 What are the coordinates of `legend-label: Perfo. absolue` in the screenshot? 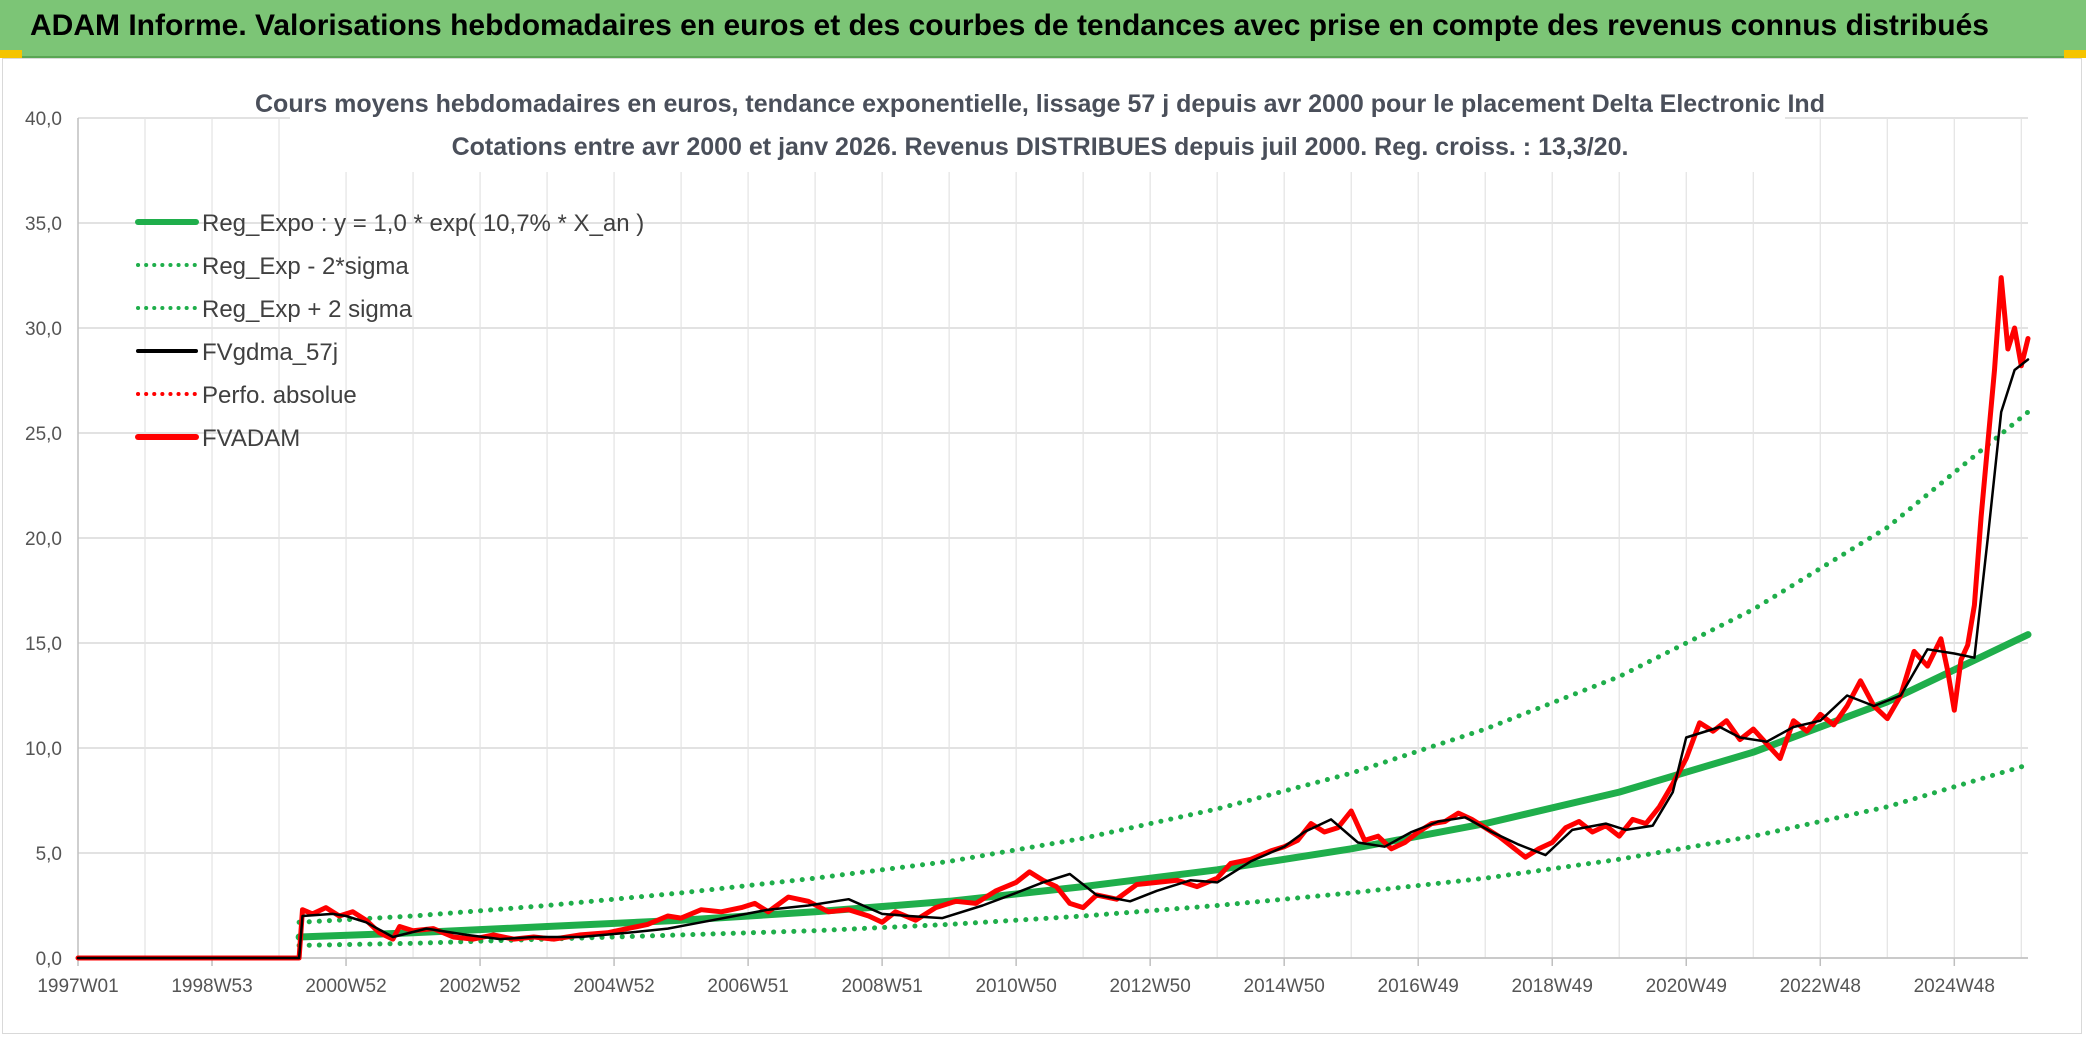 It's located at (279, 395).